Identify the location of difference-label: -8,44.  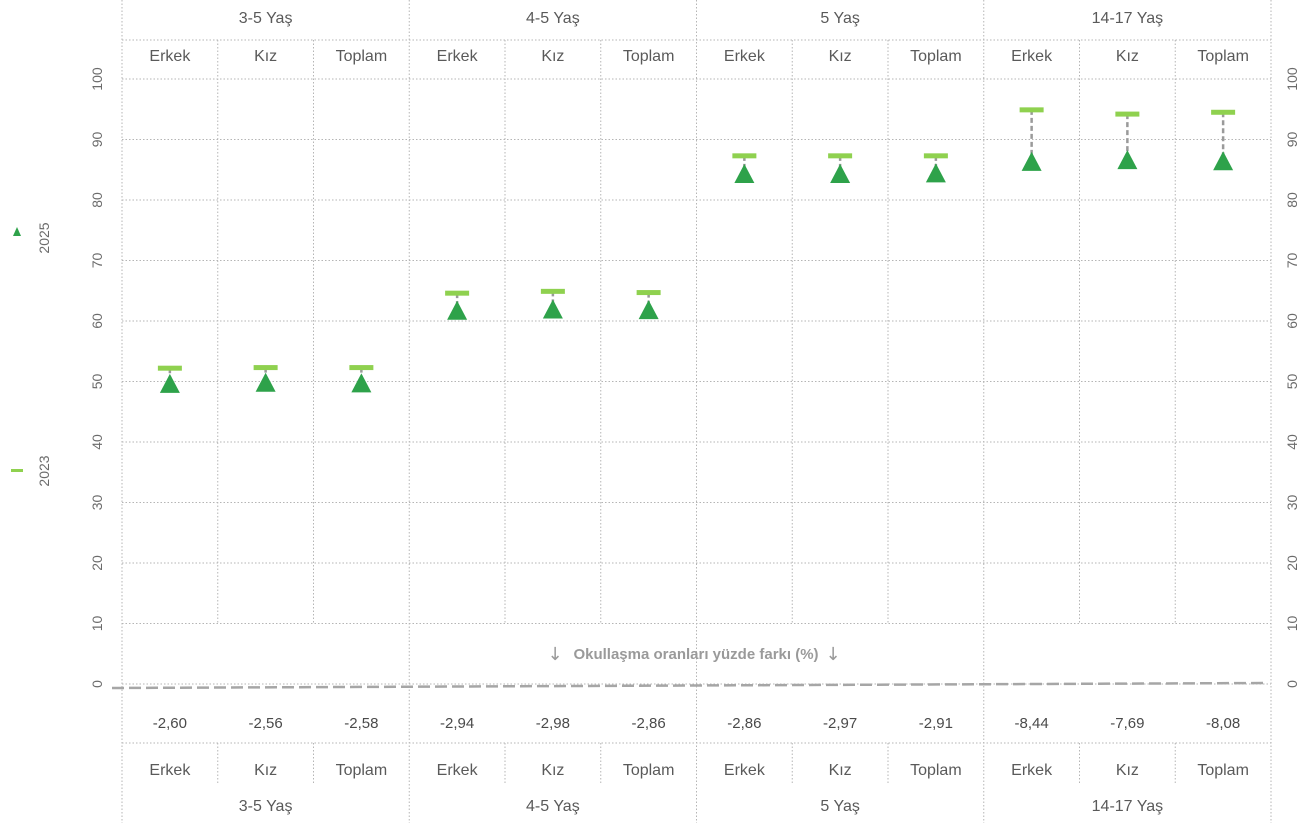
(1032, 723).